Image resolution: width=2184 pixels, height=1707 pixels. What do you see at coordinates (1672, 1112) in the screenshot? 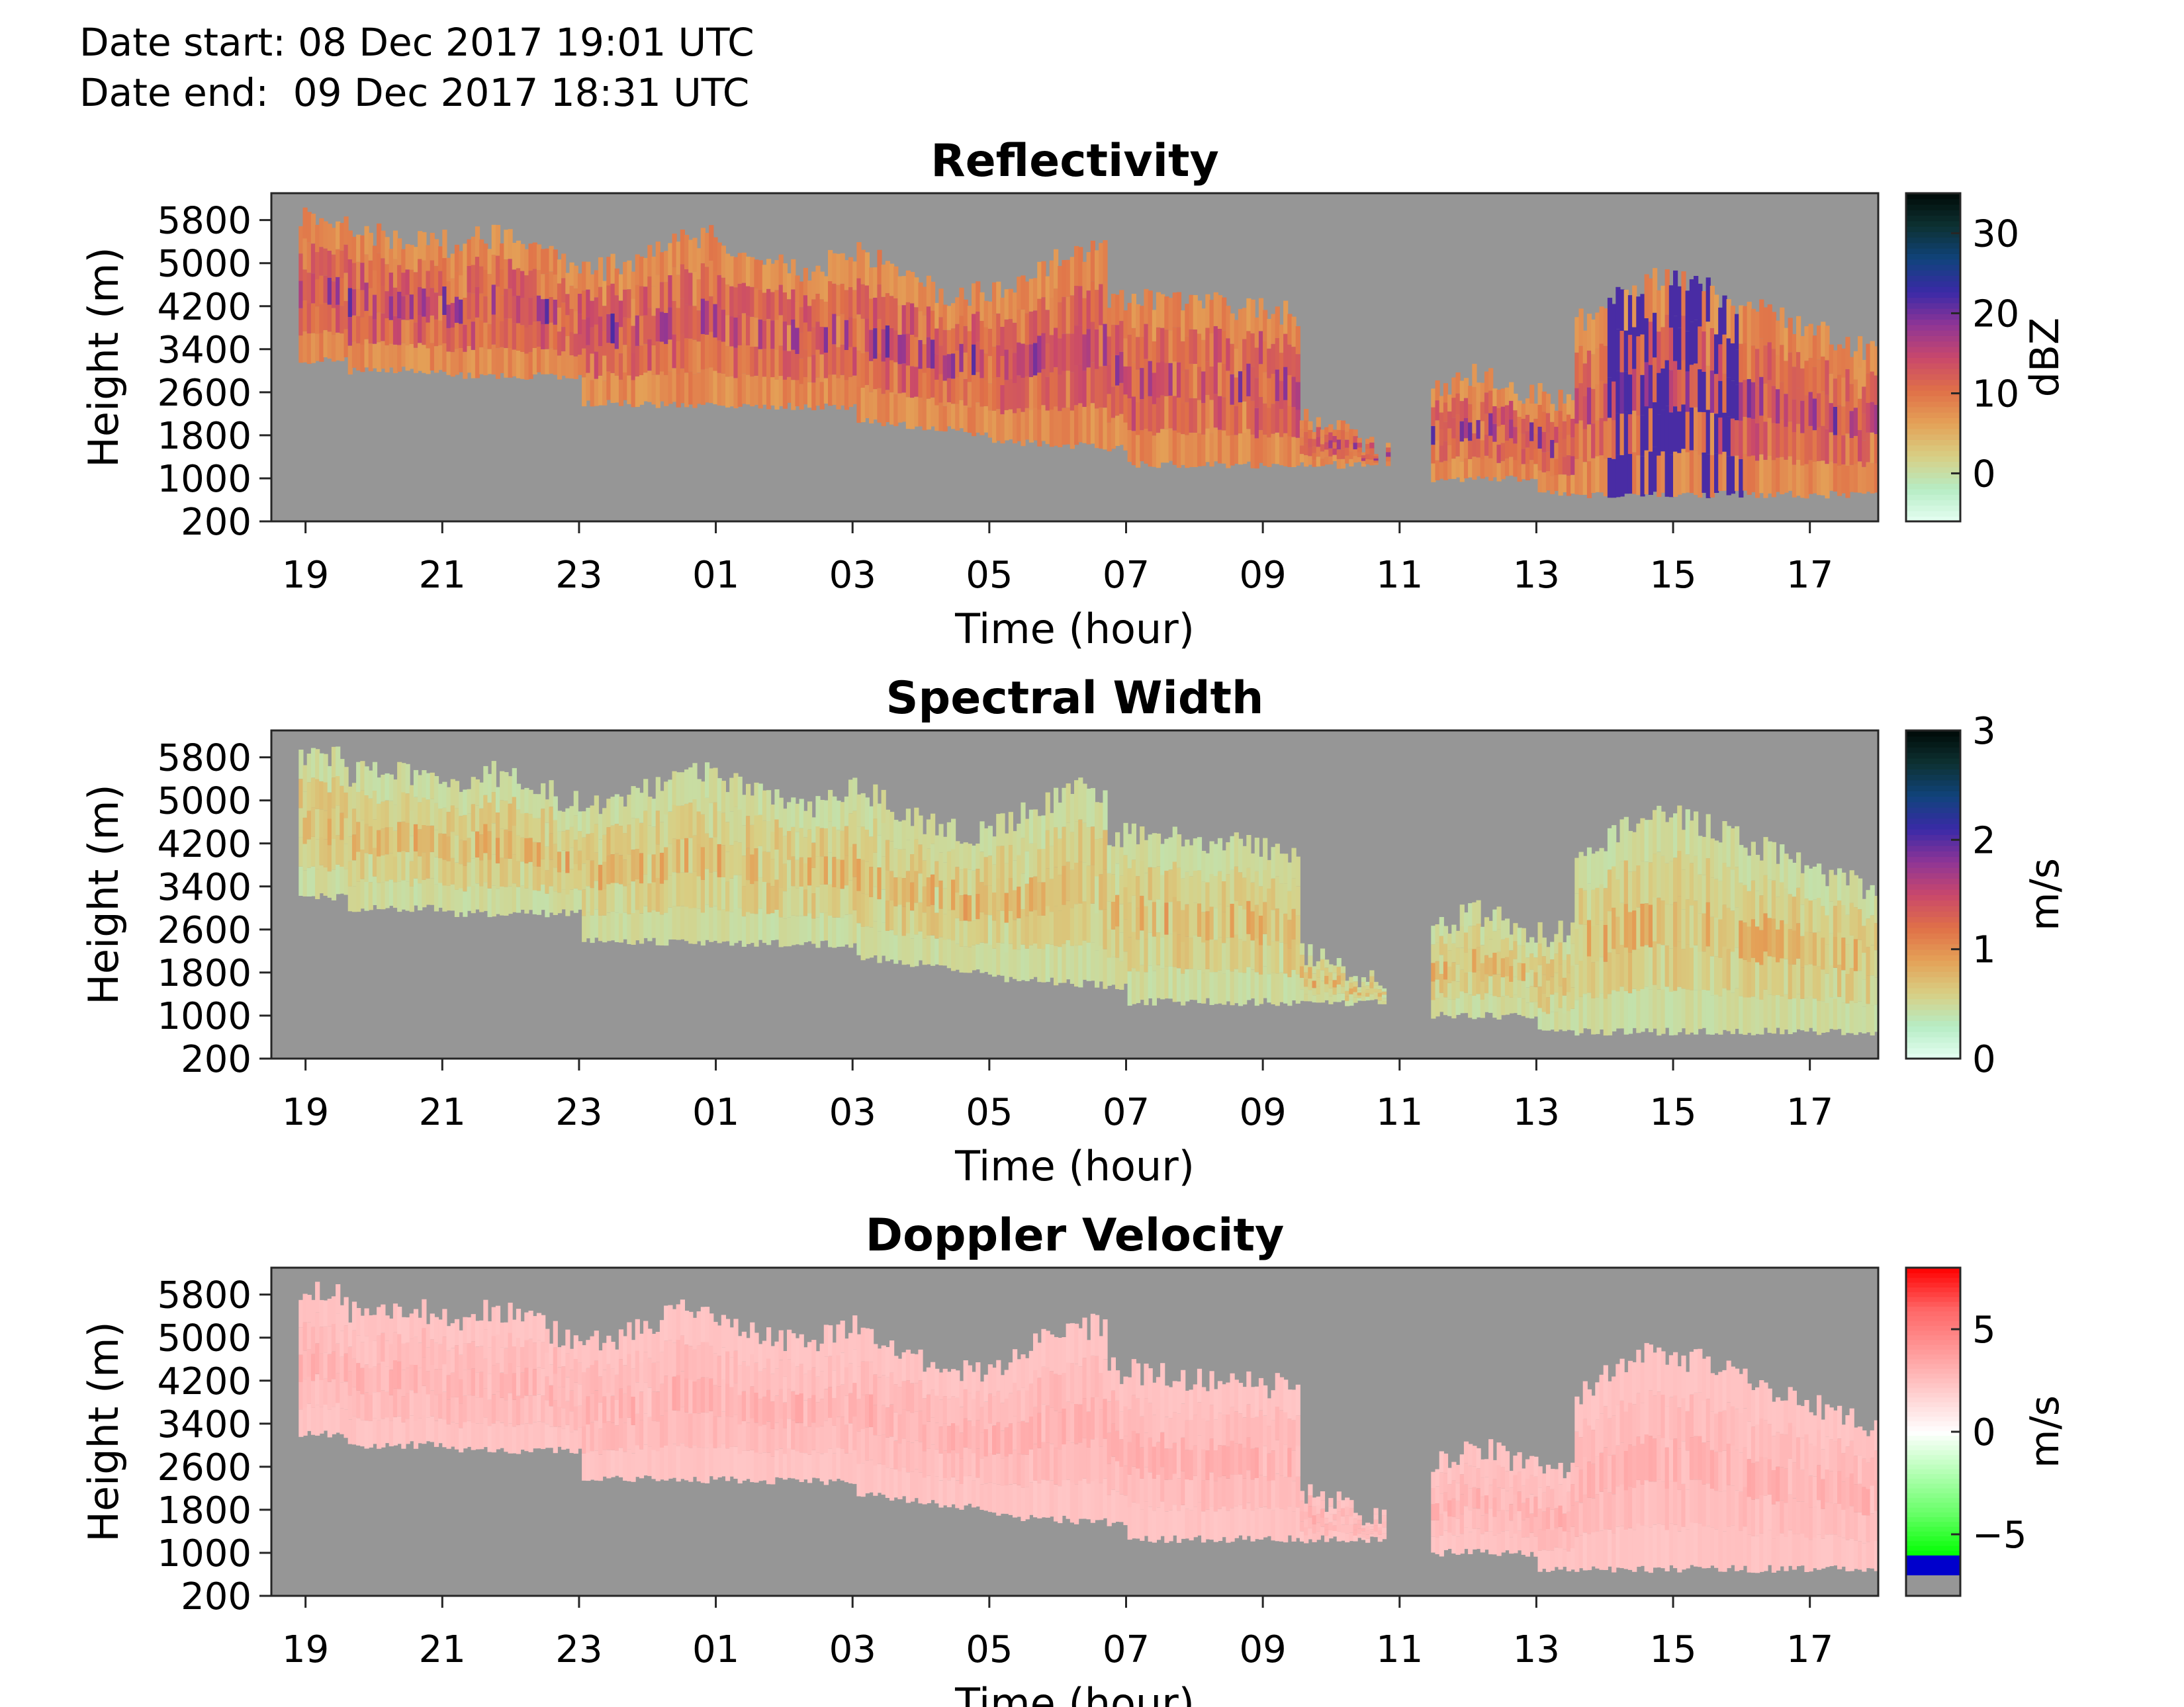
I see `panel1-x-tick-label: 15` at bounding box center [1672, 1112].